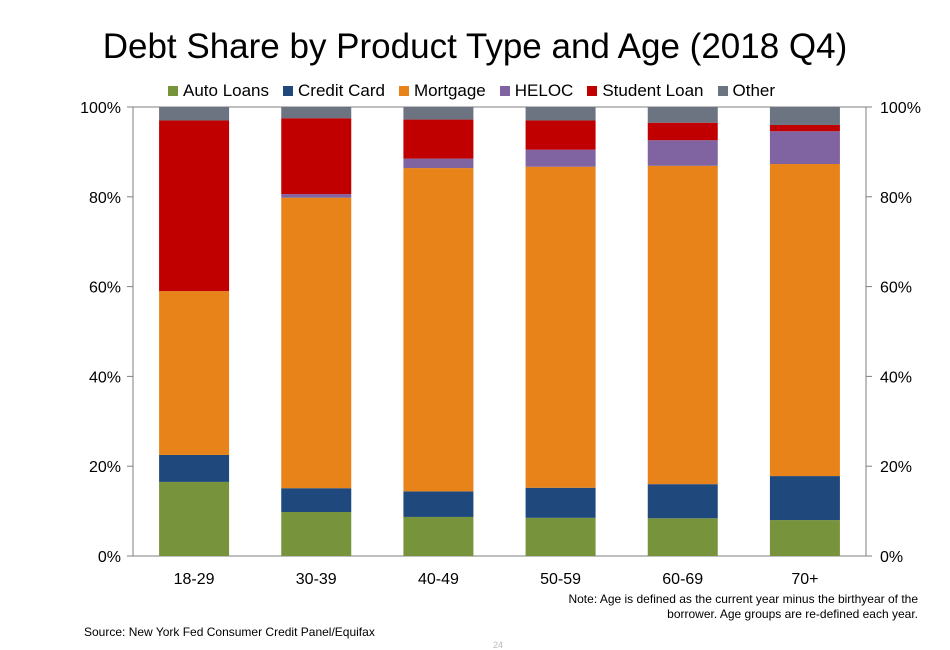 This screenshot has height=650, width=950. What do you see at coordinates (896, 467) in the screenshot?
I see `y-tick-label-right: 20%` at bounding box center [896, 467].